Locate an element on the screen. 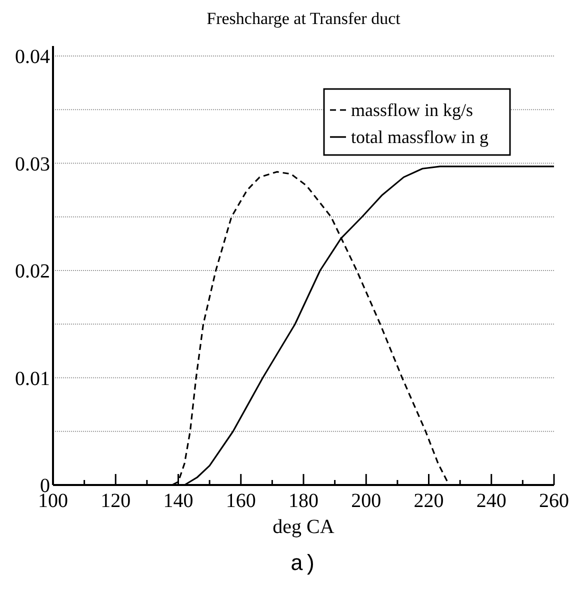  x-tick-label: 260 is located at coordinates (554, 501).